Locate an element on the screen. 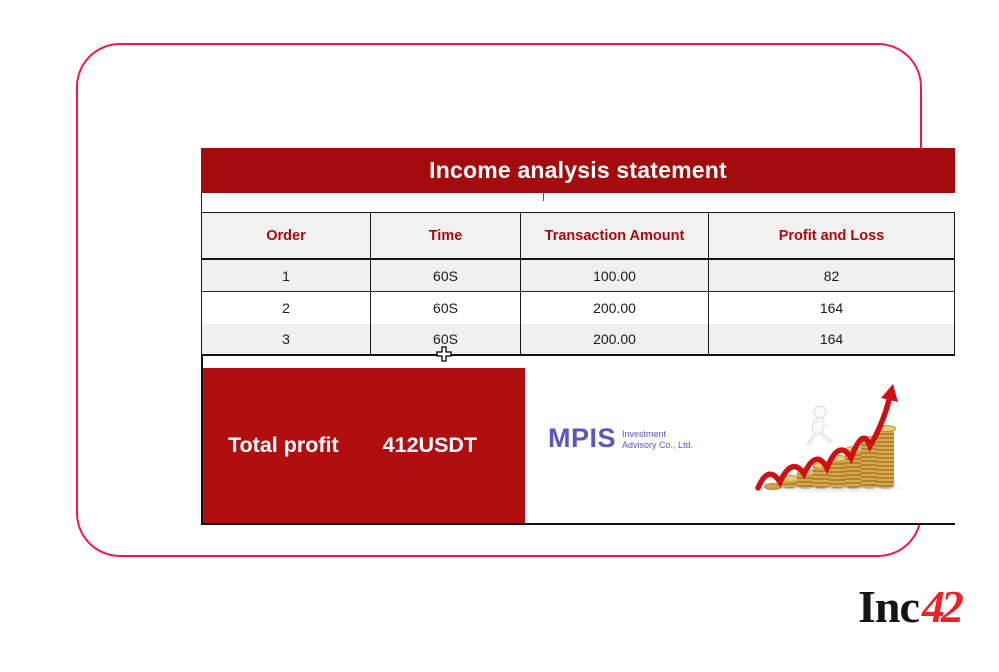 This screenshot has height=672, width=999. cell-transaction-amount: 100.00 is located at coordinates (614, 275).